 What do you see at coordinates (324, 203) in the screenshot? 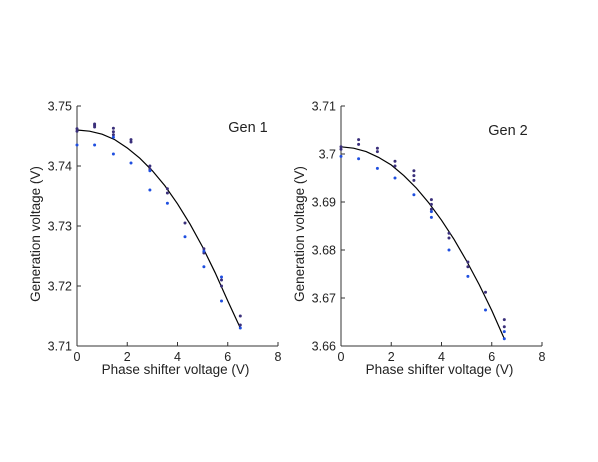
I see `y-tick-label: 3.69` at bounding box center [324, 203].